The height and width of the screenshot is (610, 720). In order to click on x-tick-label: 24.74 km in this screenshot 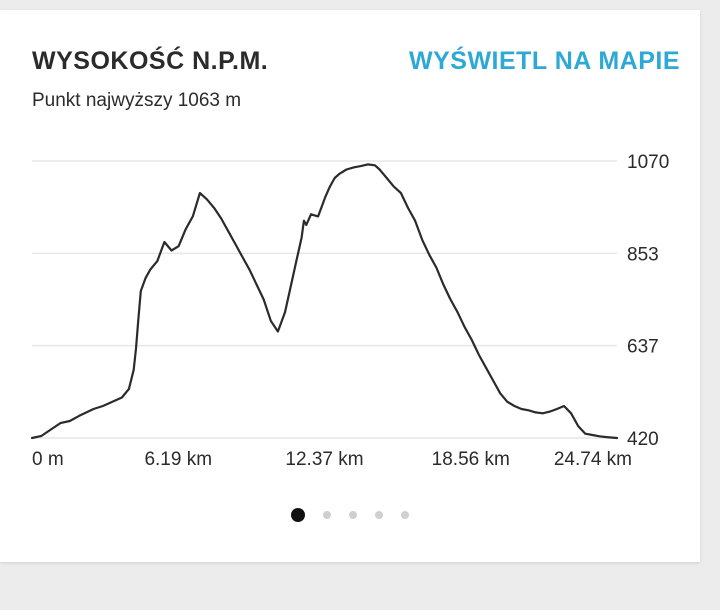, I will do `click(593, 459)`.